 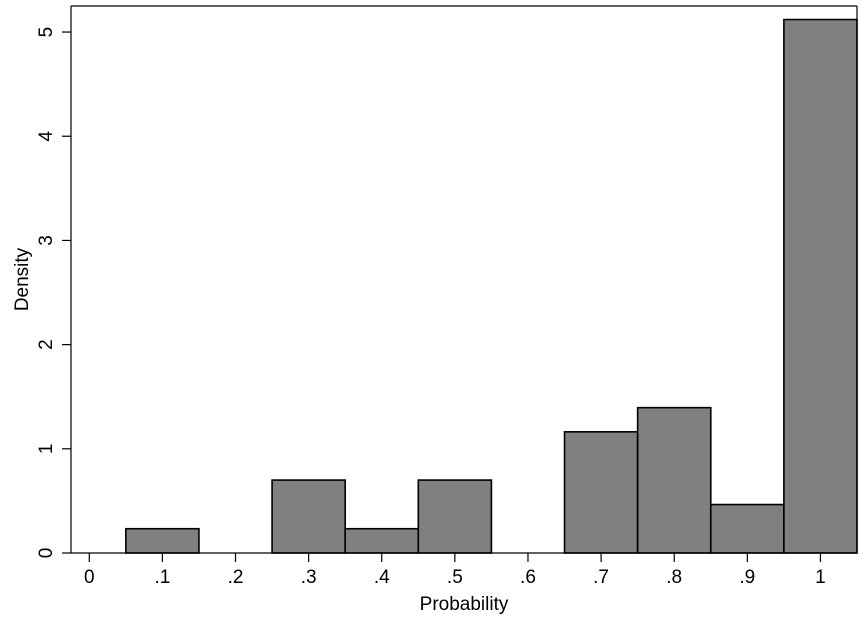 What do you see at coordinates (46, 449) in the screenshot?
I see `y-tick-label: 1` at bounding box center [46, 449].